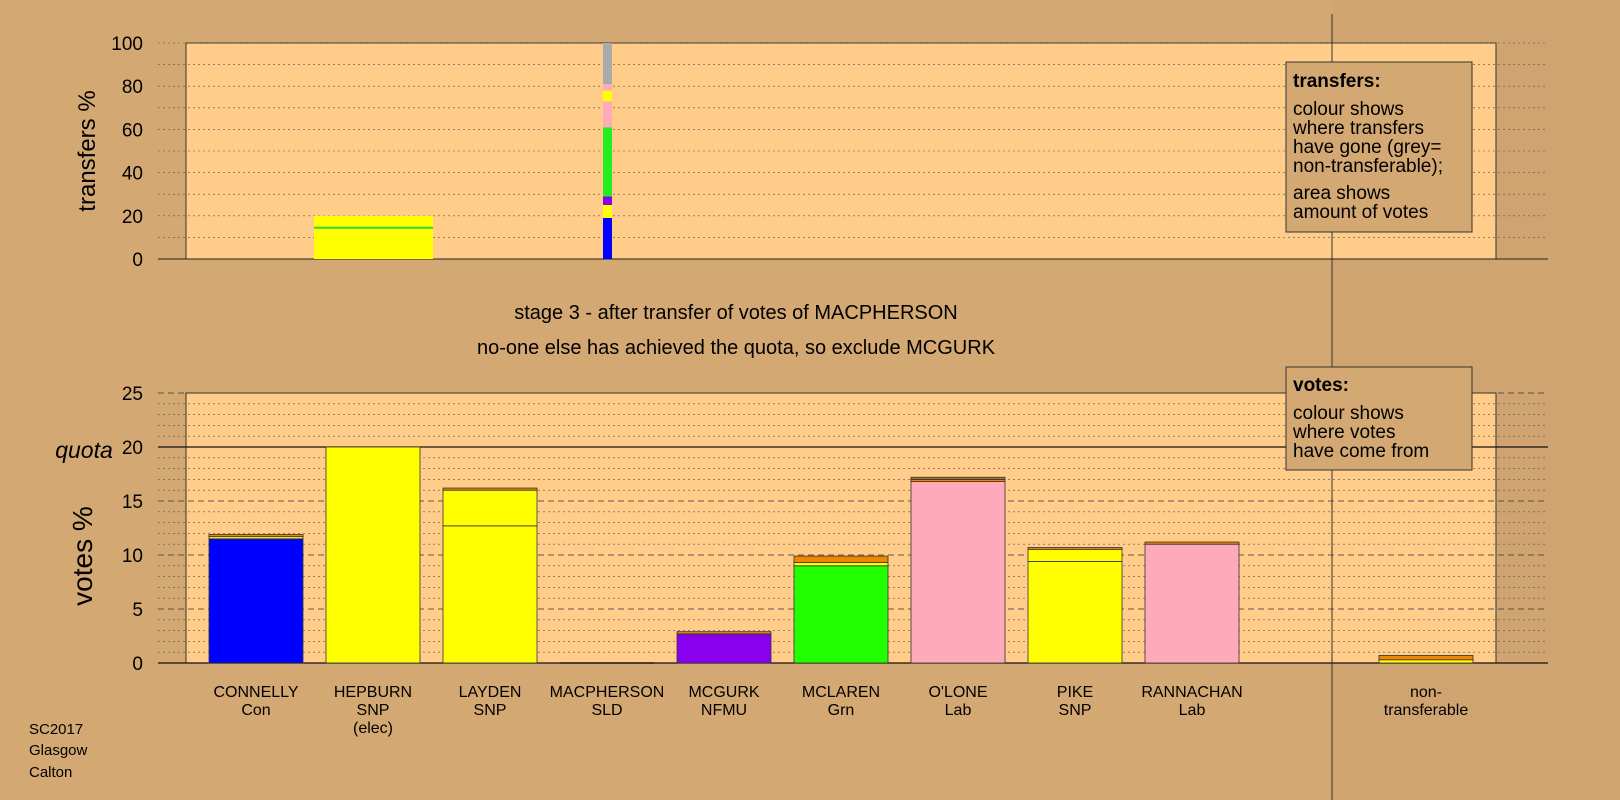  What do you see at coordinates (132, 87) in the screenshot?
I see `transfers-y-tick-label: 80` at bounding box center [132, 87].